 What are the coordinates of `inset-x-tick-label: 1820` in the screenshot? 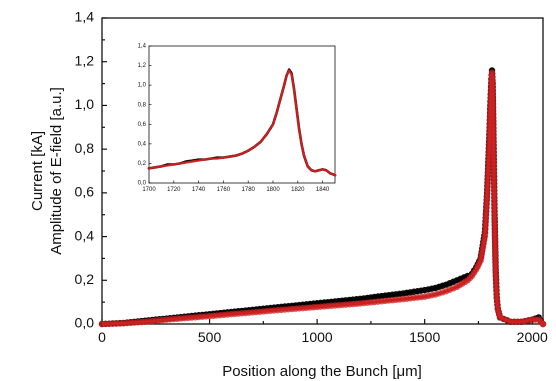 It's located at (298, 190).